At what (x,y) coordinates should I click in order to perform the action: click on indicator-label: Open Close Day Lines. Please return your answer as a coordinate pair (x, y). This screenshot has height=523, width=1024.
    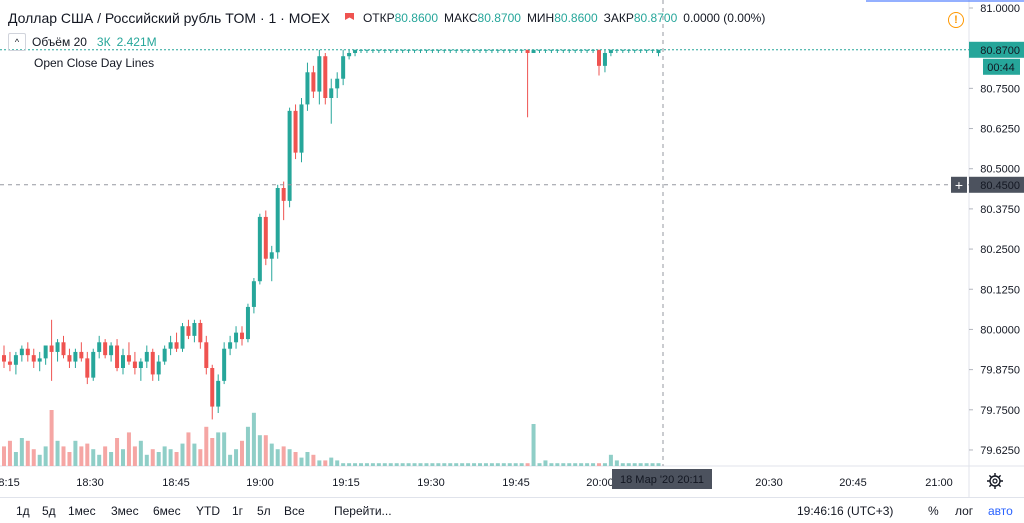
    Looking at the image, I should click on (94, 63).